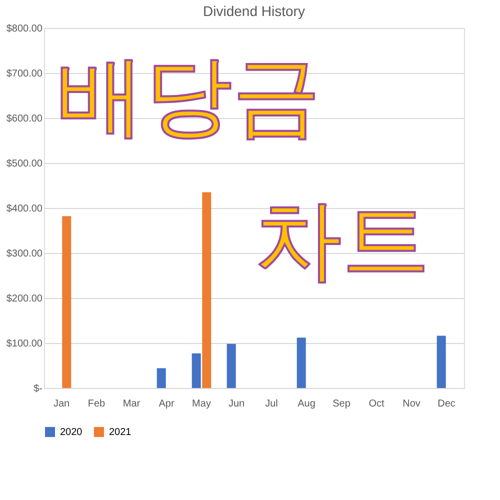  What do you see at coordinates (166, 404) in the screenshot?
I see `x-tick-label: Apr` at bounding box center [166, 404].